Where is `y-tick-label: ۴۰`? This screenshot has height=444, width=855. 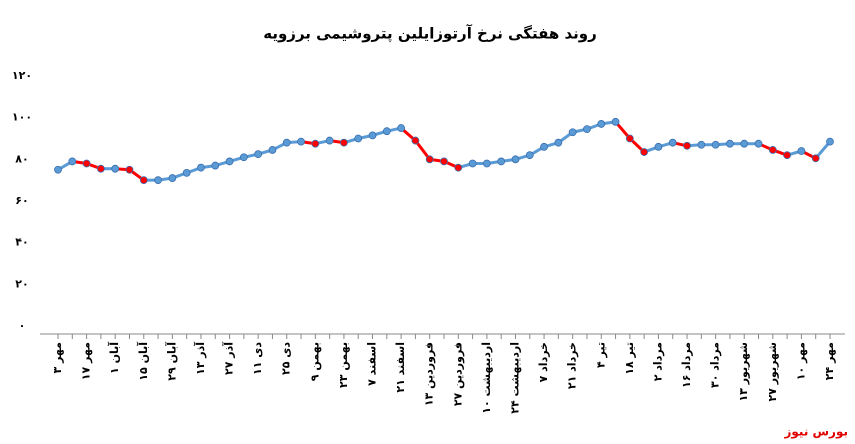
y-tick-label: ۴۰ is located at coordinates (21, 242).